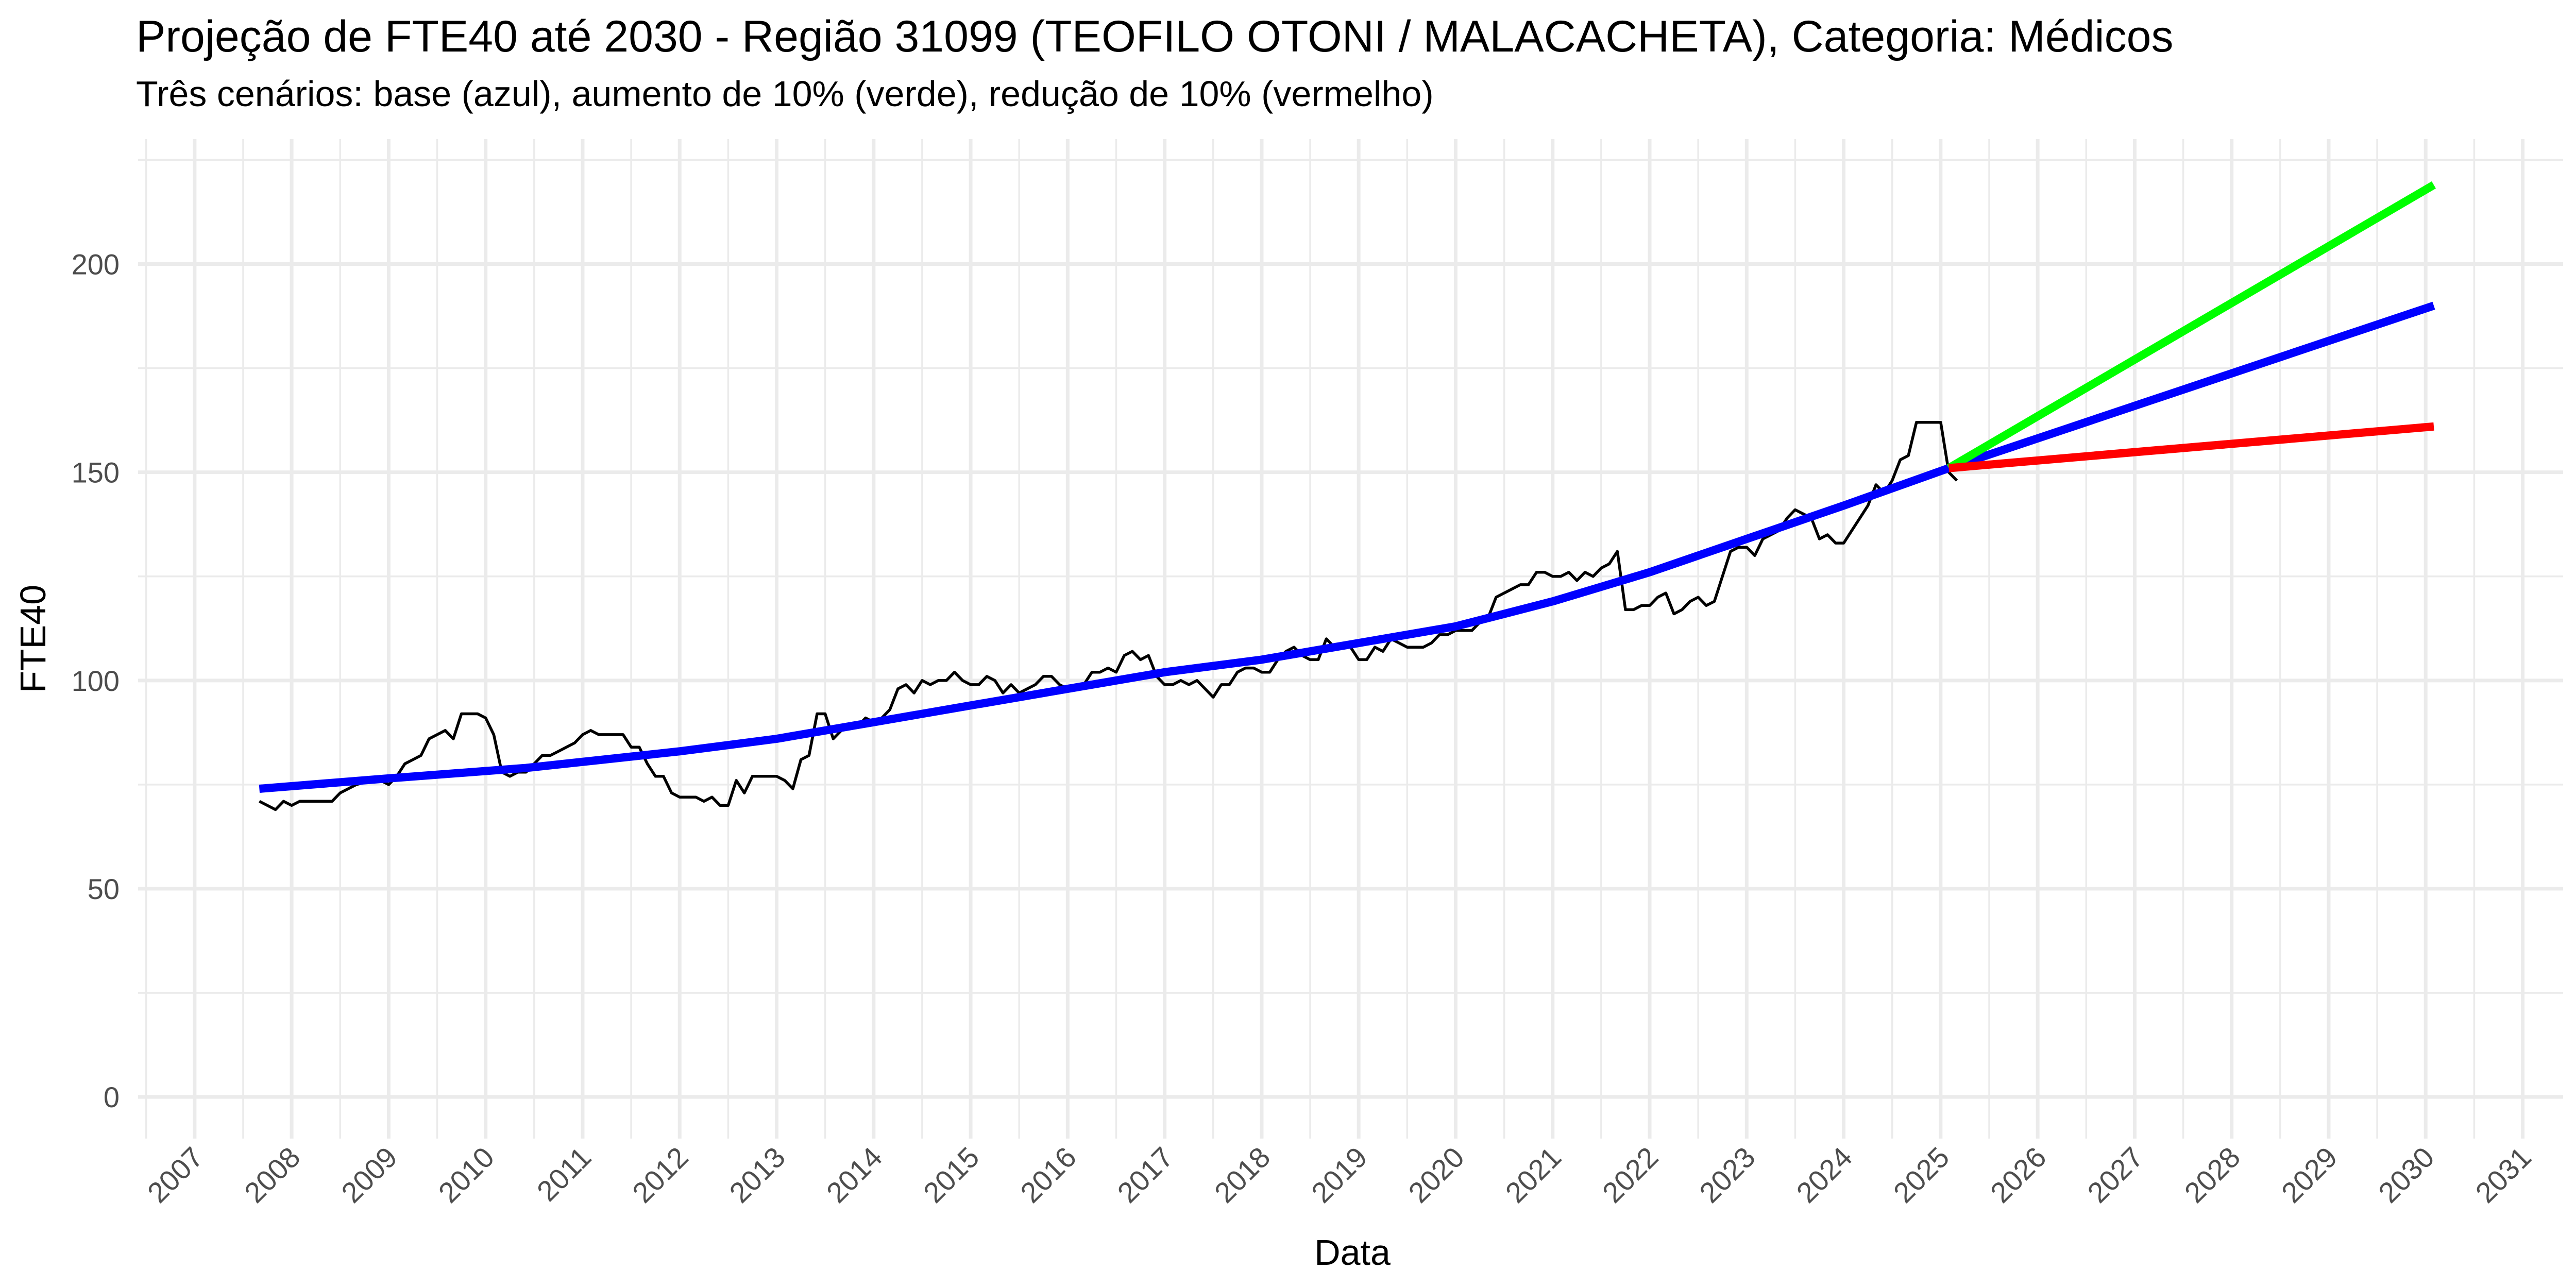 This screenshot has height=1288, width=2576. I want to click on y-axis-ticks: 0 50 100 150 200, so click(96, 681).